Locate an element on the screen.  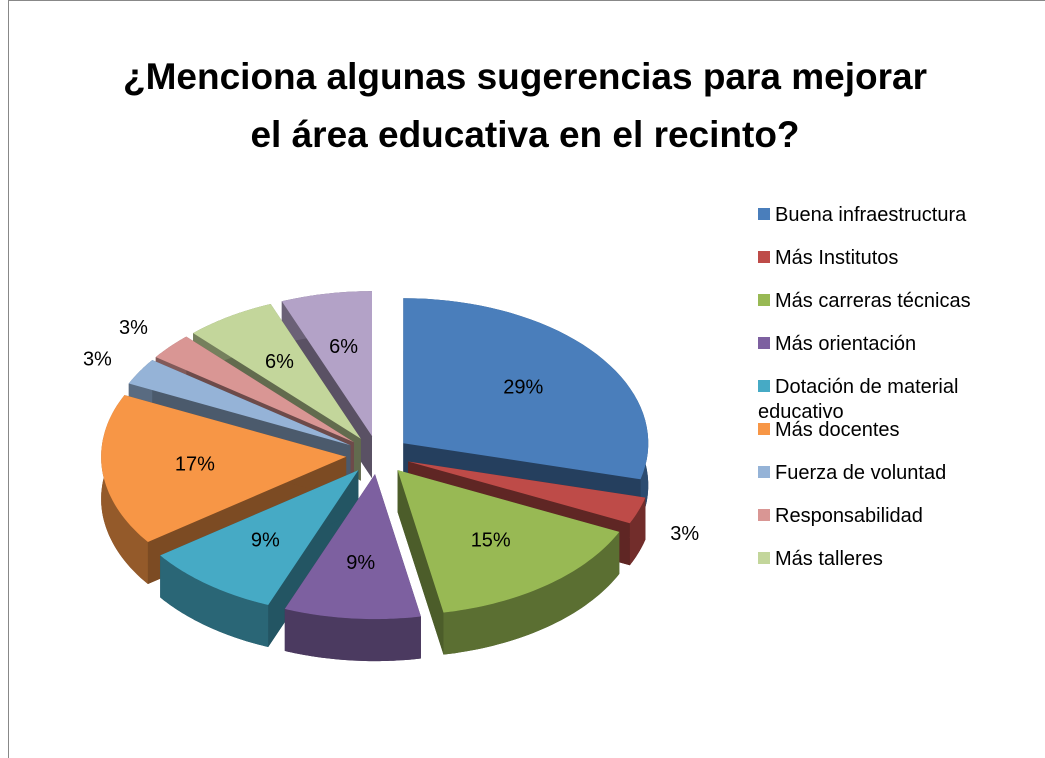
legend-label: Fuerza de voluntad is located at coordinates (861, 473).